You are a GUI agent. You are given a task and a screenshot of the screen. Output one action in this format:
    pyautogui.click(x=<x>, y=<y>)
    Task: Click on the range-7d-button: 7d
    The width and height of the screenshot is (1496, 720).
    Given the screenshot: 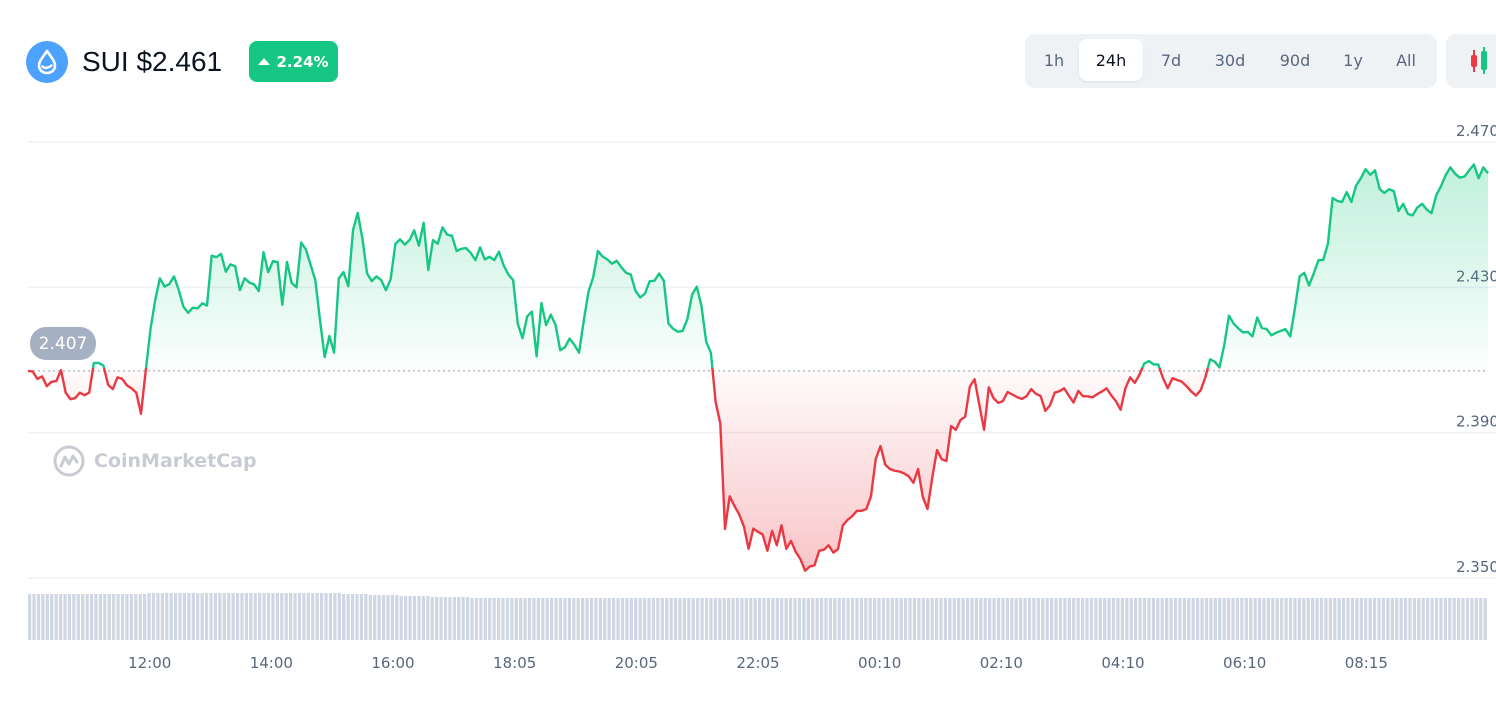 What is the action you would take?
    pyautogui.click(x=1171, y=60)
    